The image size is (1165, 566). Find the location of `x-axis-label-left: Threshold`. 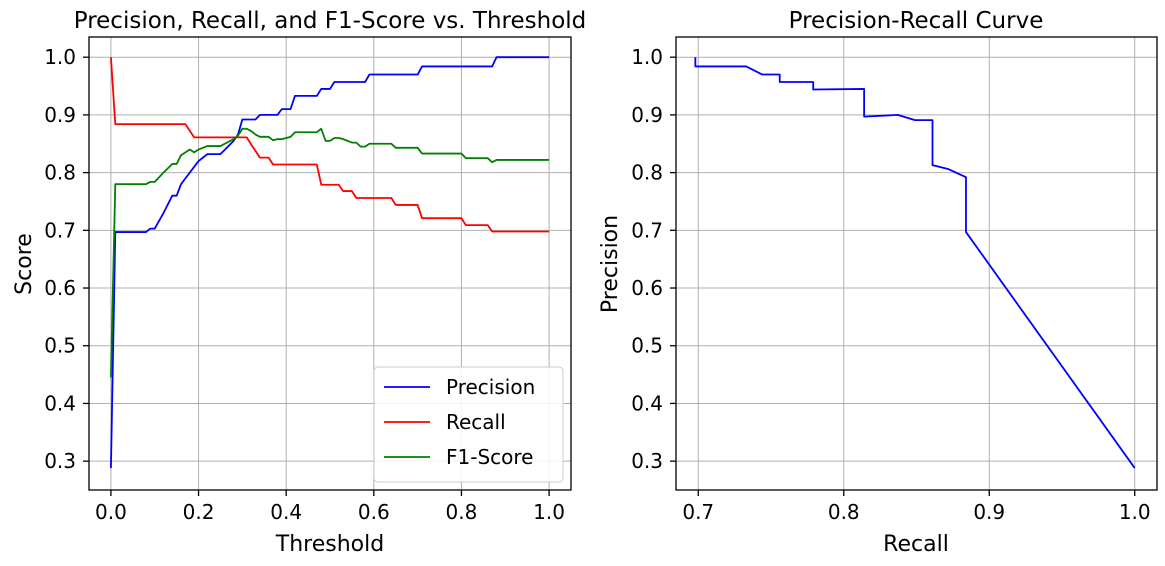

x-axis-label-left: Threshold is located at coordinates (329, 544).